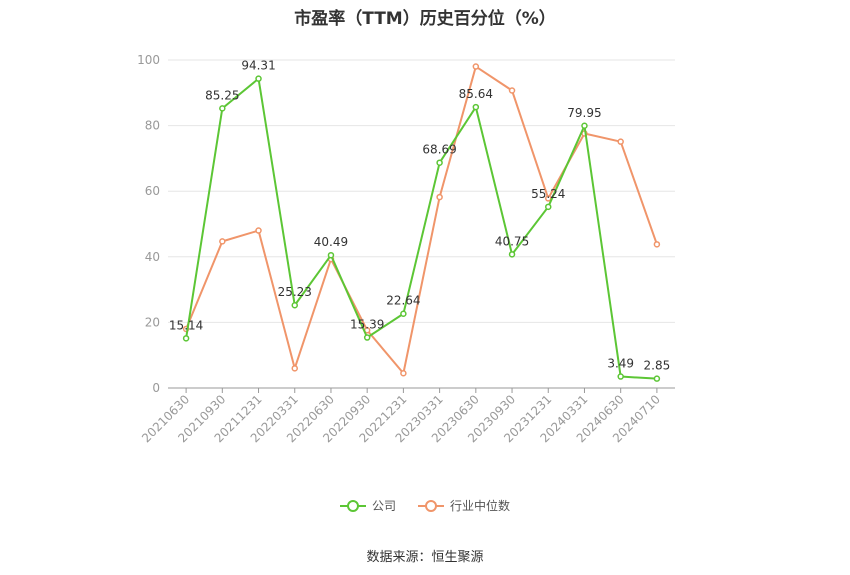 This screenshot has height=575, width=850. Describe the element at coordinates (152, 191) in the screenshot. I see `y-tick-label: 60` at that location.